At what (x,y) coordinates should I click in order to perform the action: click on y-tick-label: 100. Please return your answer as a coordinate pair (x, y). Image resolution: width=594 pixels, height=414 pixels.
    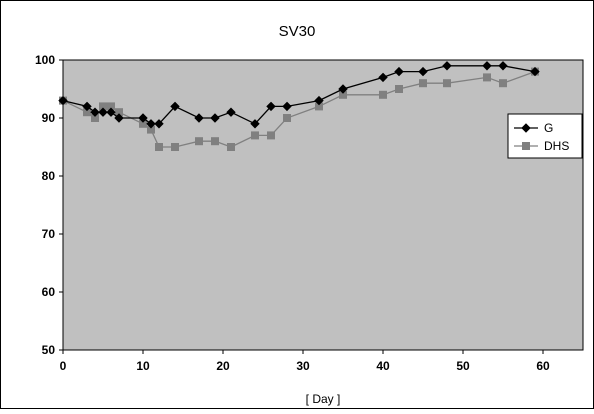
    Looking at the image, I should click on (45, 60).